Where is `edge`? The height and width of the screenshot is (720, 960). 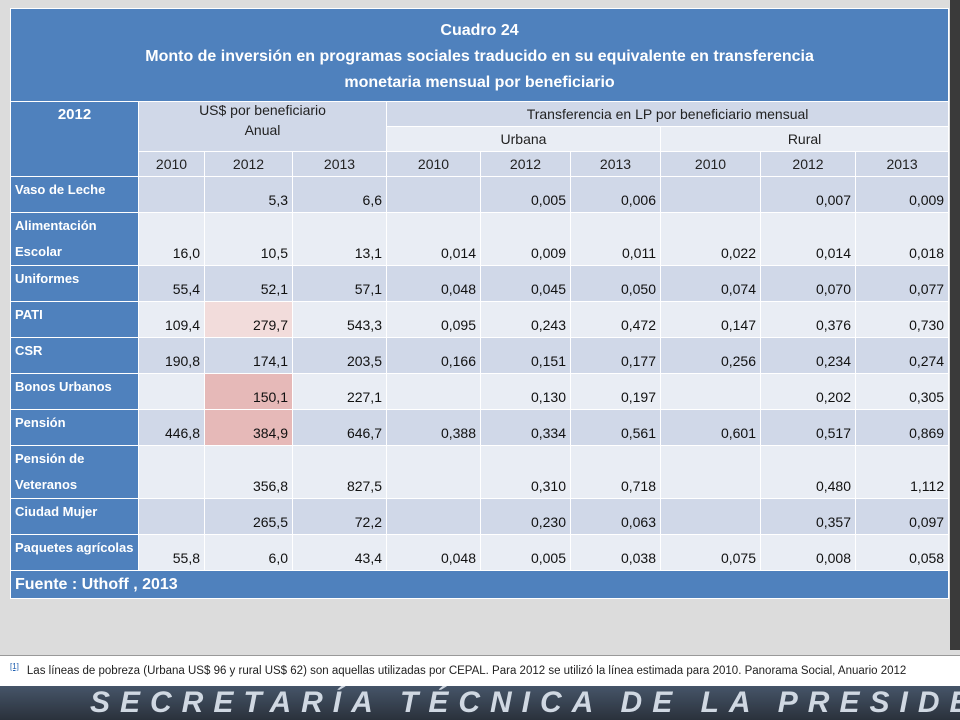
edge is located at coordinates (955, 325).